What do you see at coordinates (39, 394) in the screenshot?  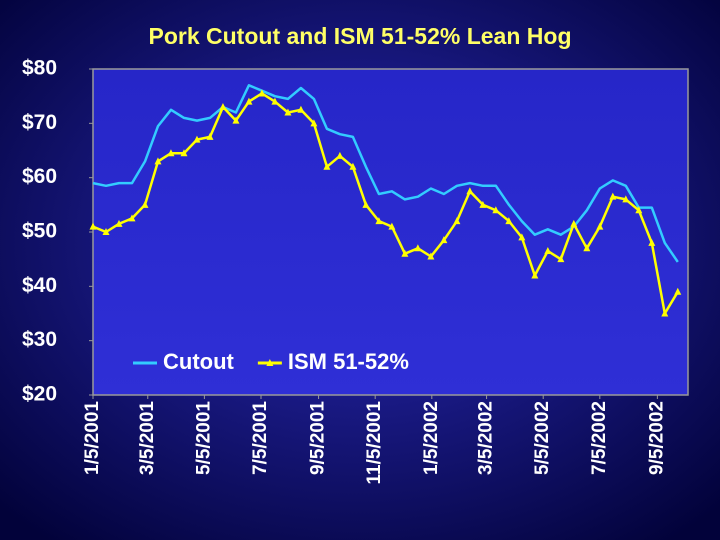 I see `y-tick-label: $20` at bounding box center [39, 394].